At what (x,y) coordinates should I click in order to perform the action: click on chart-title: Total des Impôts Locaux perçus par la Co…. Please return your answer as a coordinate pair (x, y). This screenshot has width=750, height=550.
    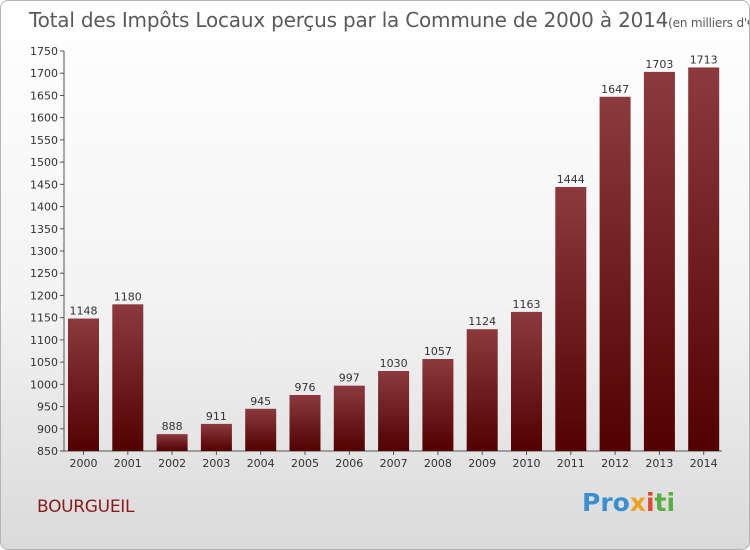
    Looking at the image, I should click on (389, 20).